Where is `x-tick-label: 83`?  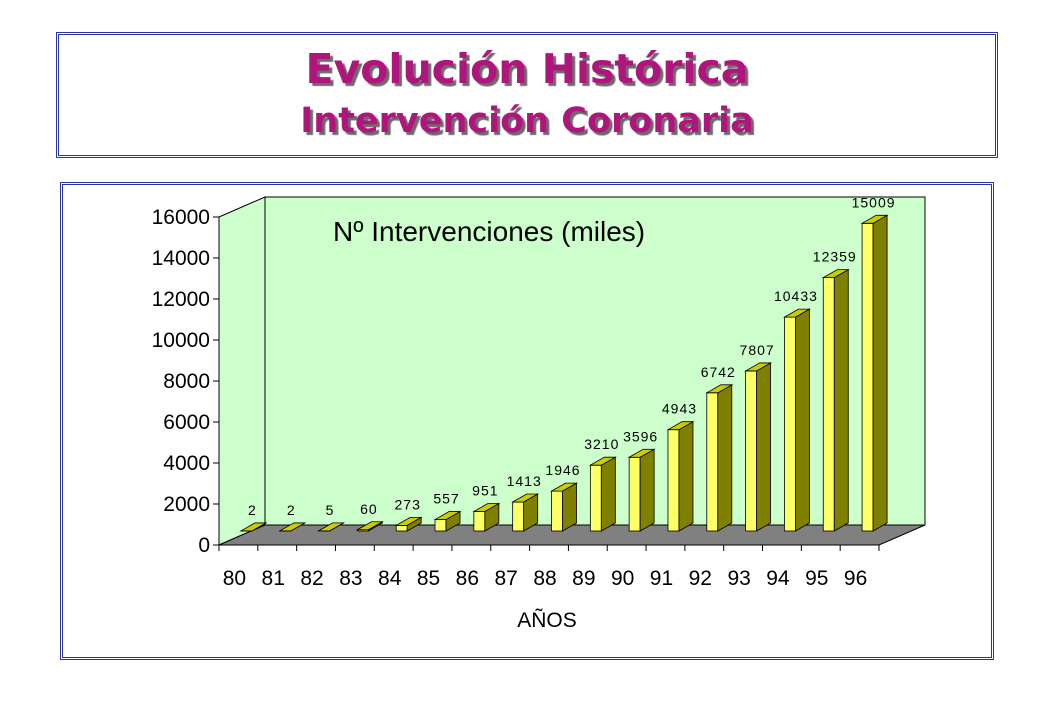 x-tick-label: 83 is located at coordinates (350, 578).